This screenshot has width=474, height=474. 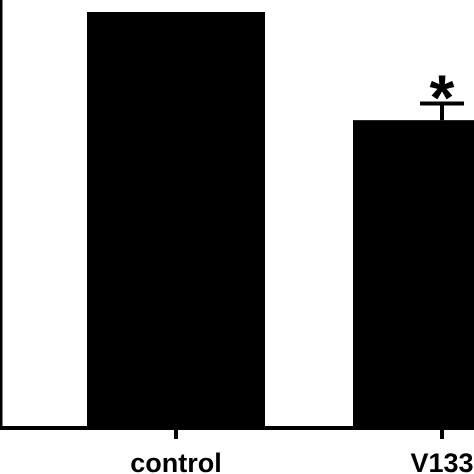 I want to click on annotations: *, so click(x=442, y=98).